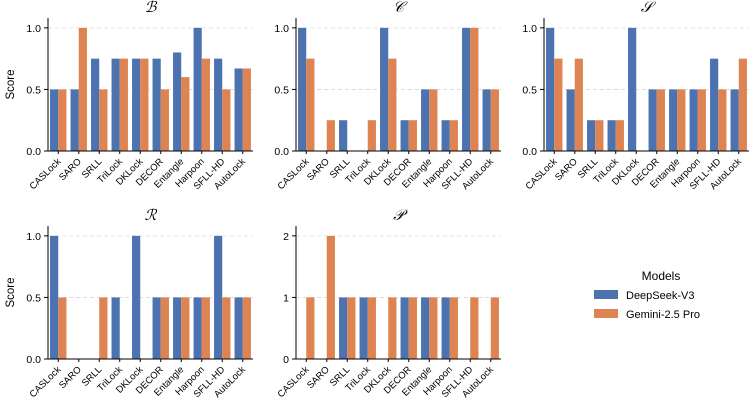 The height and width of the screenshot is (402, 754). What do you see at coordinates (400, 215) in the screenshot?
I see `panel-title: 𝒫` at bounding box center [400, 215].